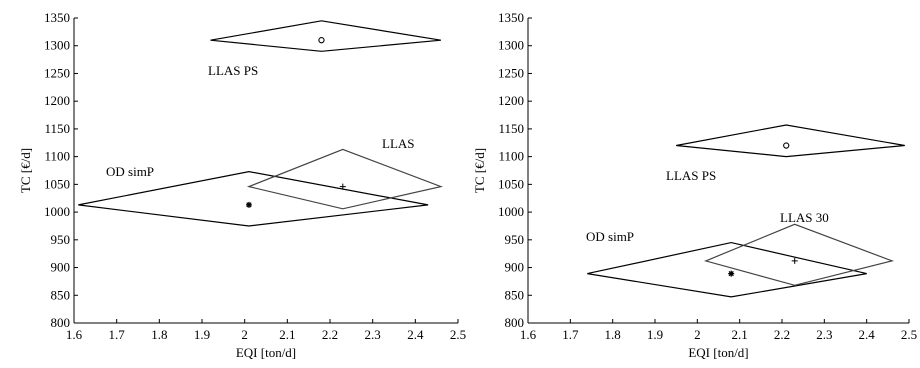 The height and width of the screenshot is (368, 920). Describe the element at coordinates (804, 217) in the screenshot. I see `series-annotation: LLAS 30` at that location.